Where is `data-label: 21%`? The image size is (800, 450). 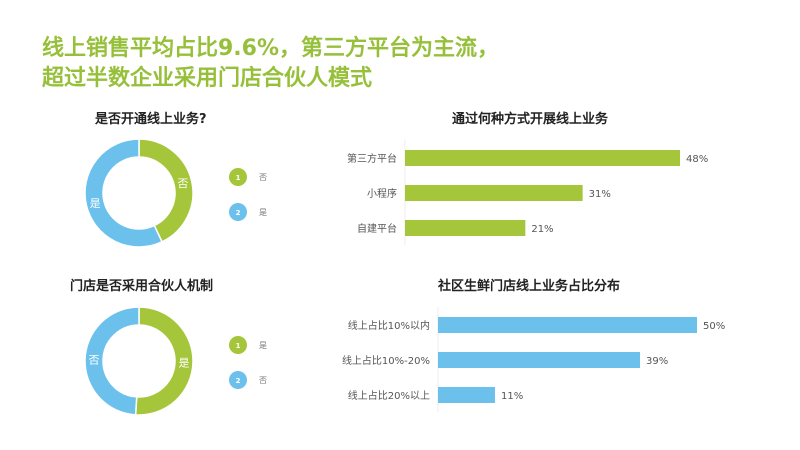 data-label: 21% is located at coordinates (542, 229).